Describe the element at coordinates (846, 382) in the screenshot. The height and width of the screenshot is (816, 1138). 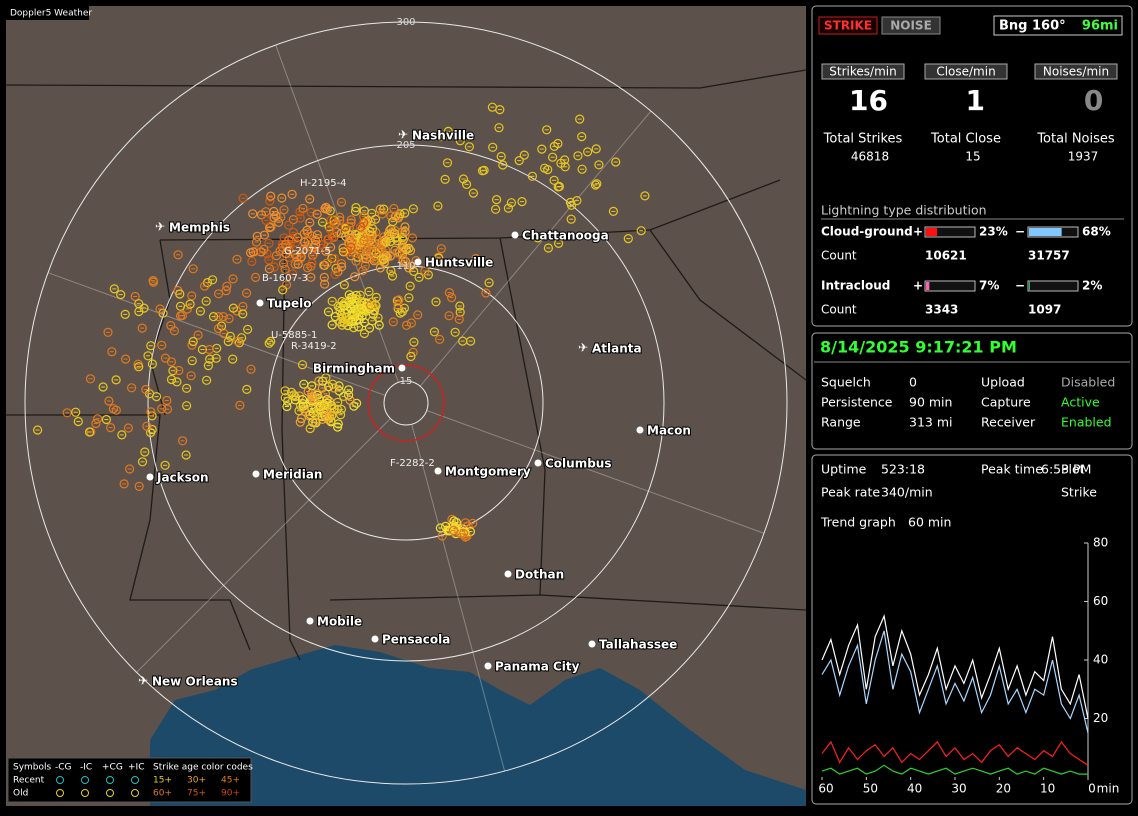
I see `station-setting: Squelch` at that location.